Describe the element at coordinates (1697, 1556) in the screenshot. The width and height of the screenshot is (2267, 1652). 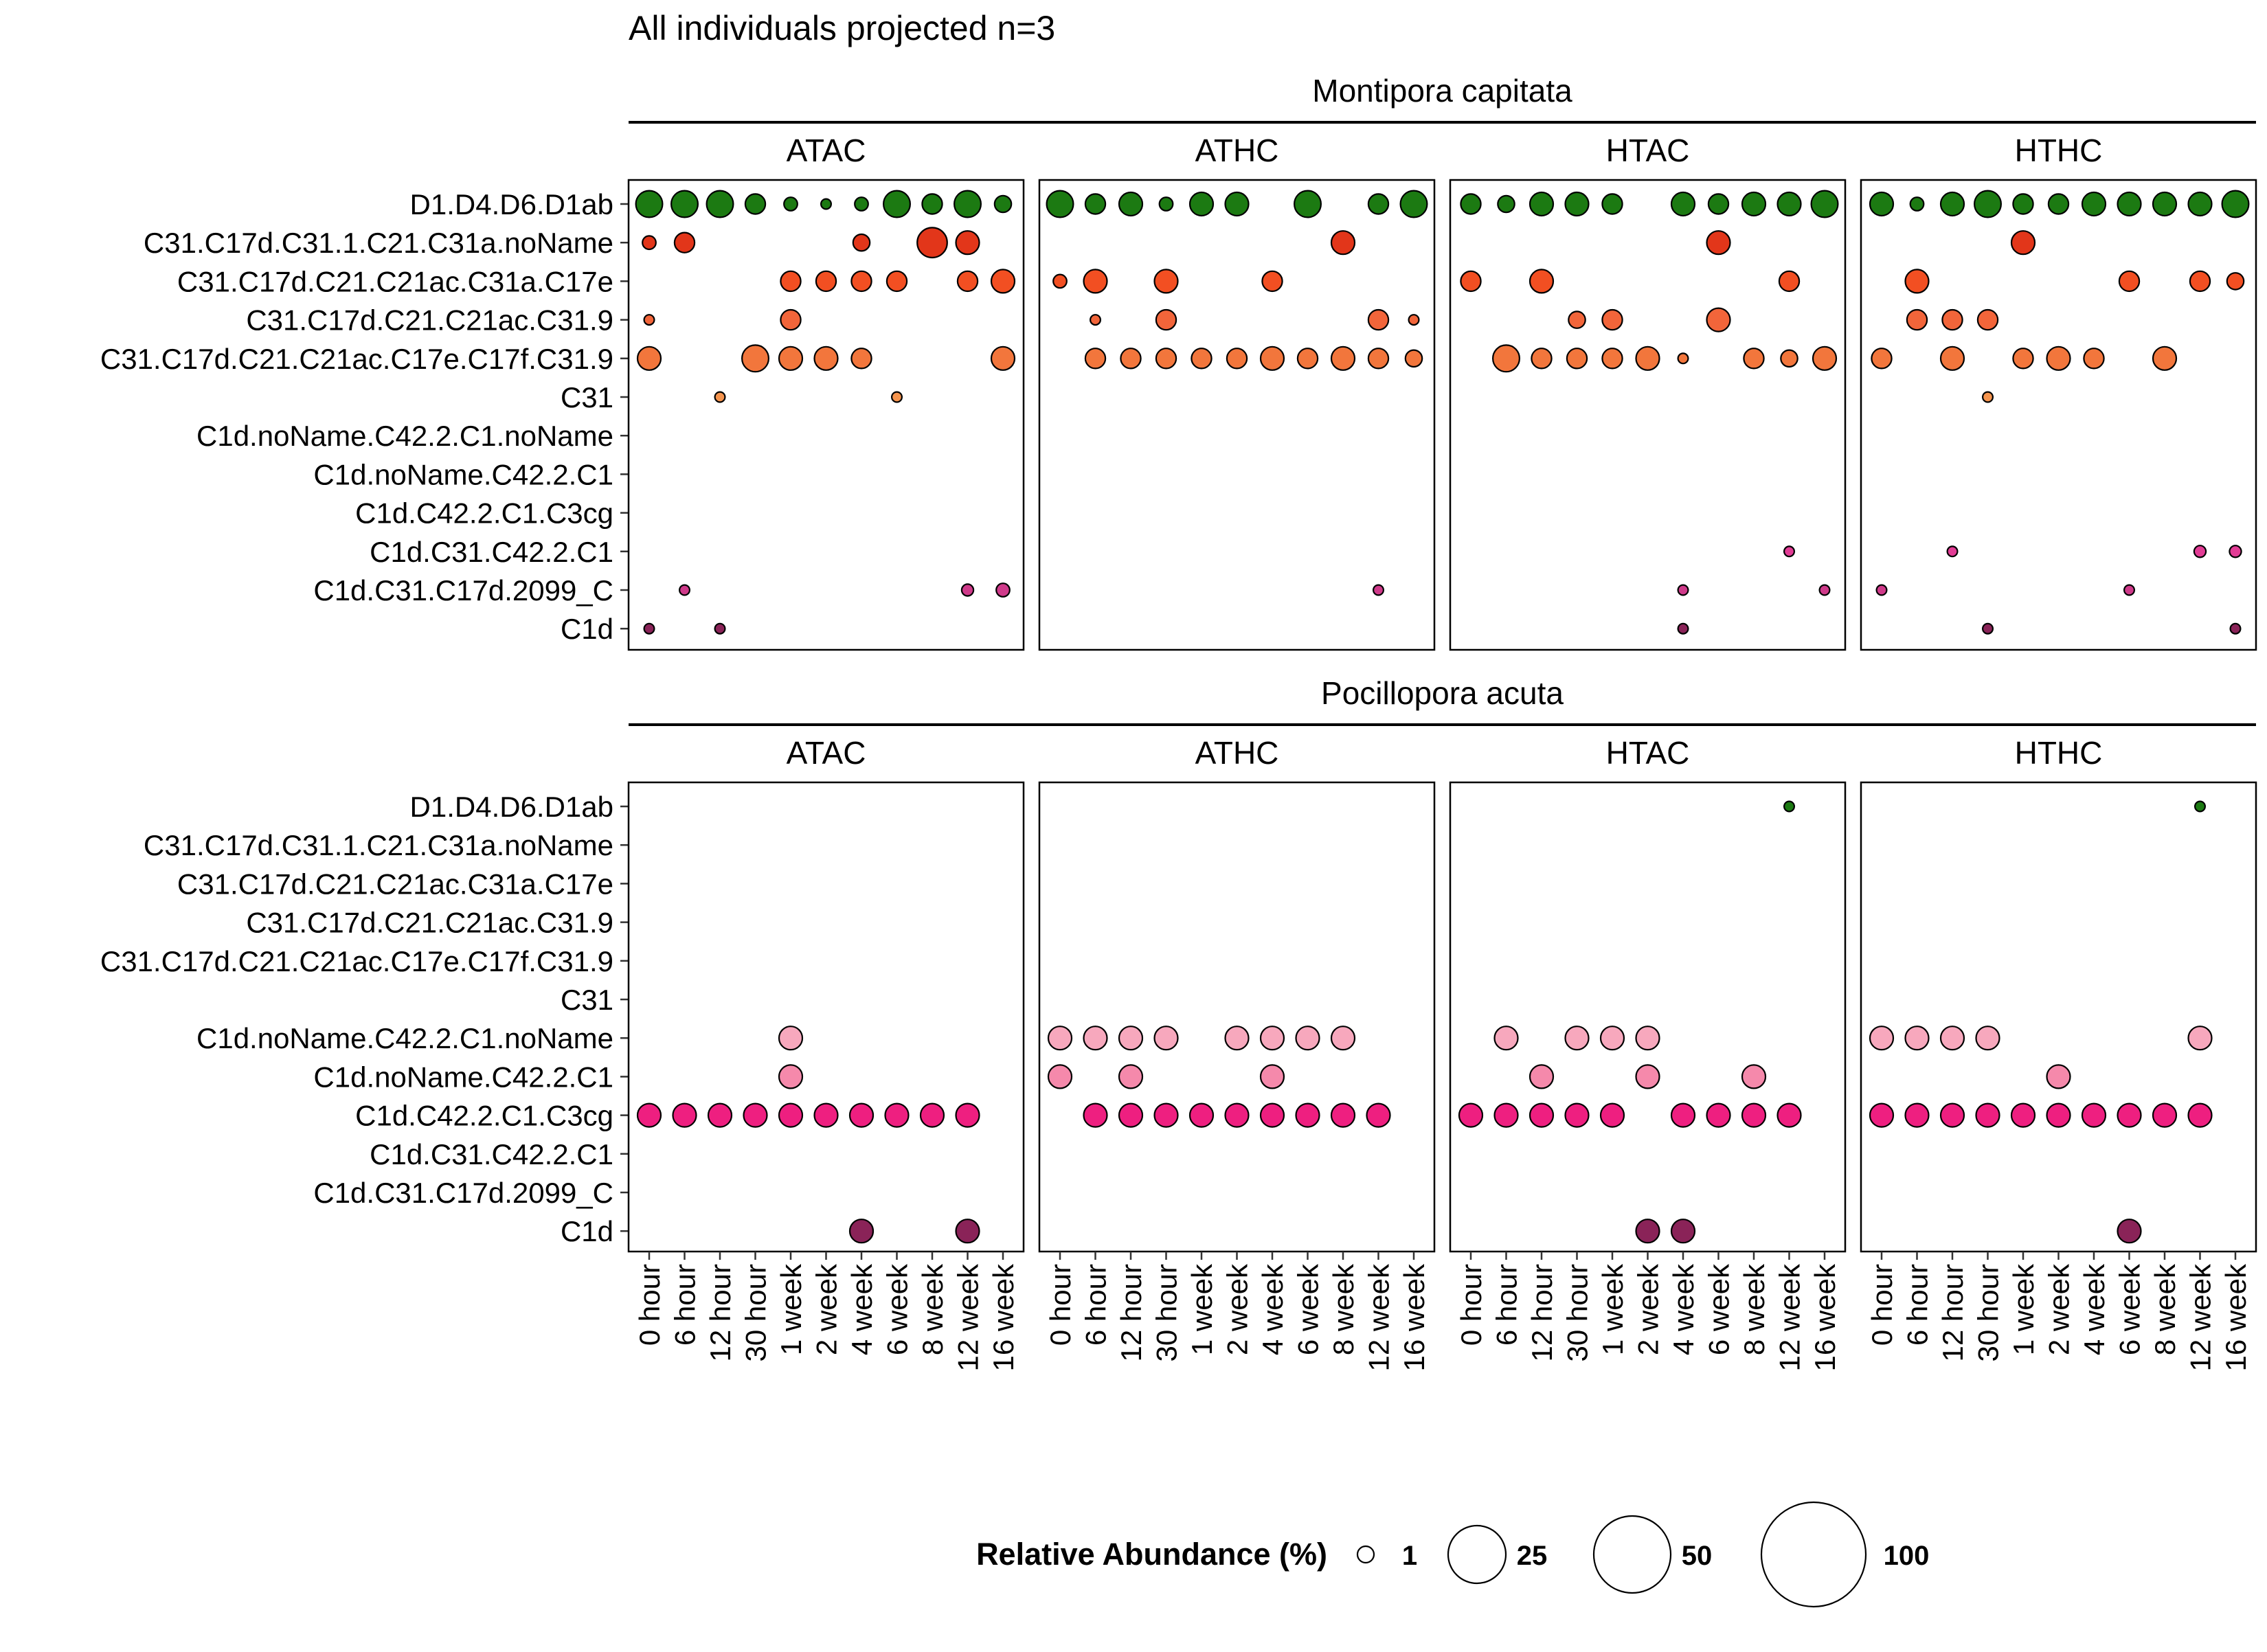
I see `legend-value-label: 50` at that location.